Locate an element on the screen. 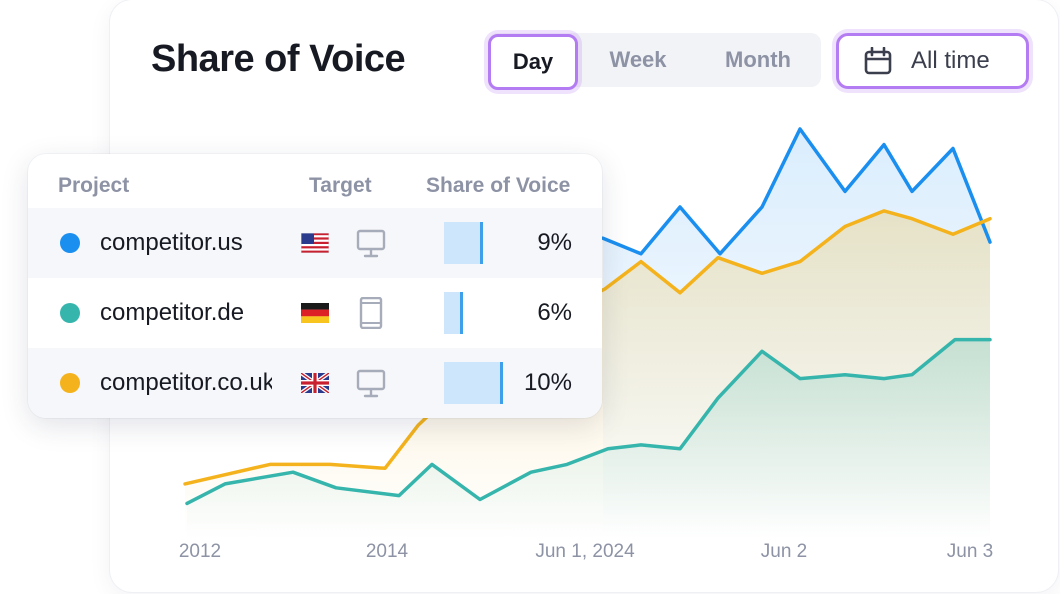 This screenshot has width=1060, height=594. calendar-icon is located at coordinates (878, 61).